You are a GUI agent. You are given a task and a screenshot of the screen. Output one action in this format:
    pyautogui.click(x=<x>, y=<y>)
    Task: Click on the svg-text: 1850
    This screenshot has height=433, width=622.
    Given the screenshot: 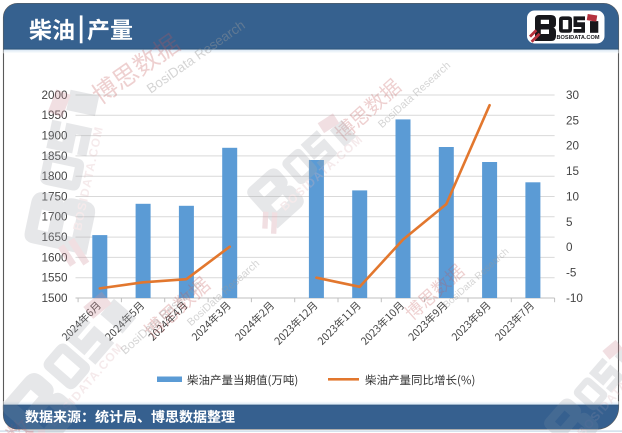 What is the action you would take?
    pyautogui.click(x=54, y=156)
    